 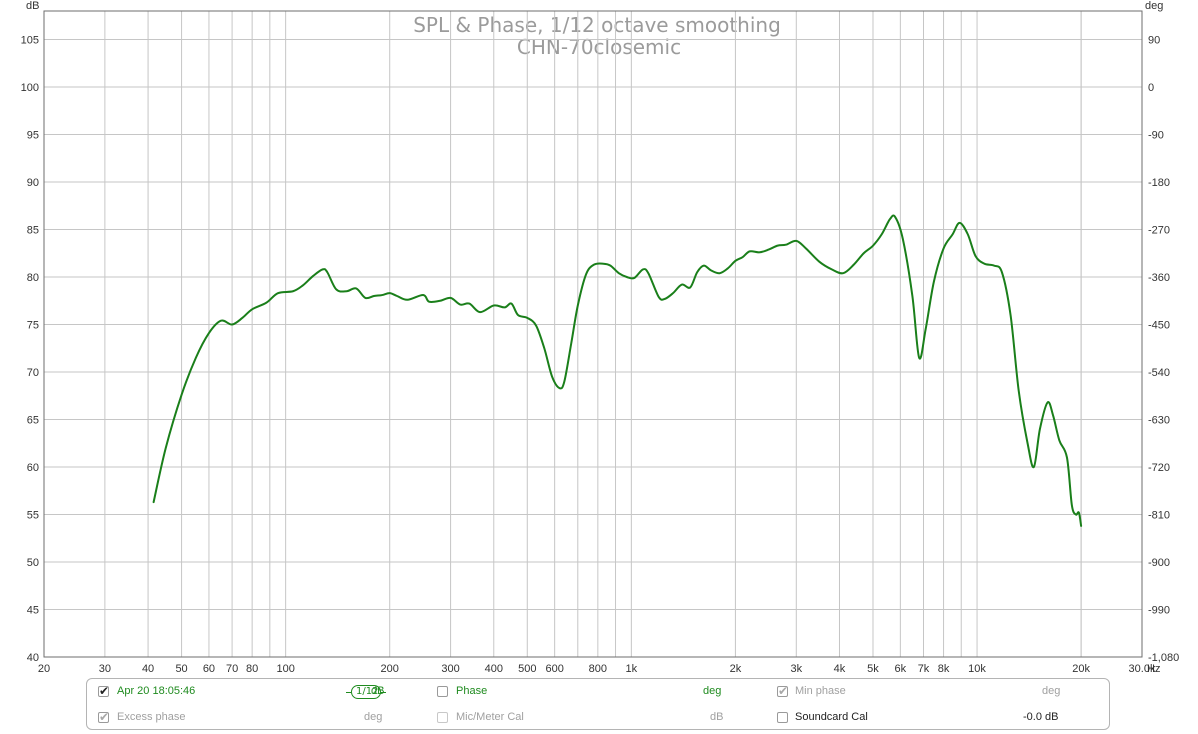 What do you see at coordinates (1154, 6) in the screenshot?
I see `y-axis-right-unit: deg` at bounding box center [1154, 6].